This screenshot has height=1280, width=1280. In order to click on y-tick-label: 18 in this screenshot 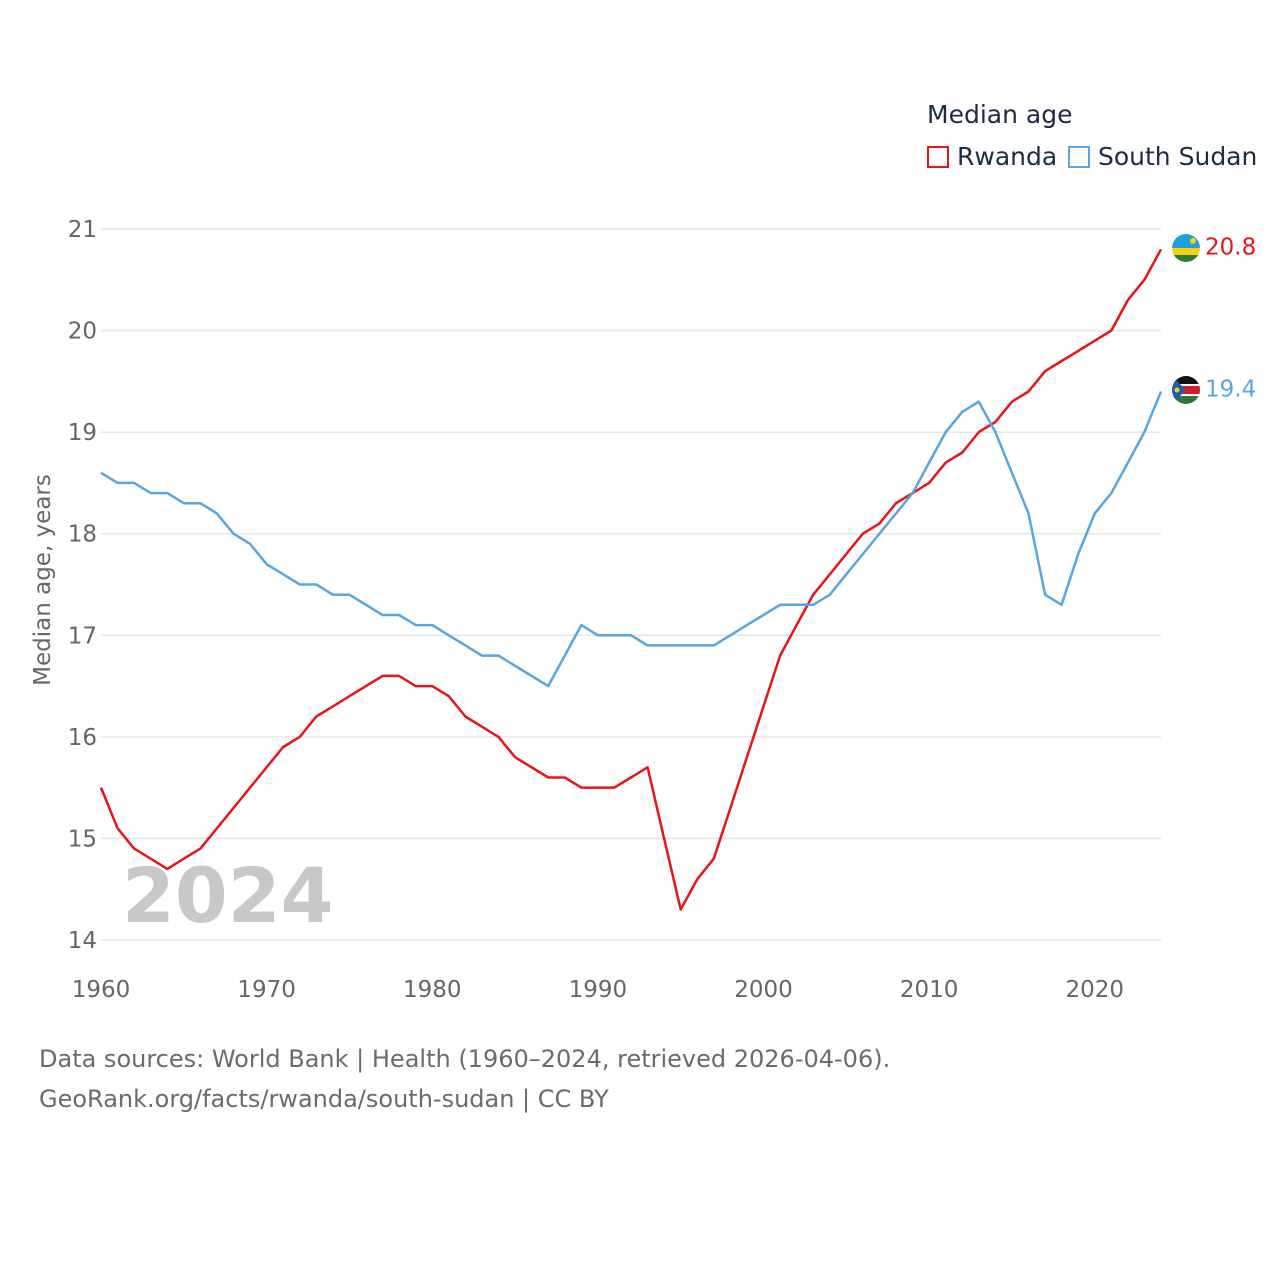, I will do `click(82, 535)`.